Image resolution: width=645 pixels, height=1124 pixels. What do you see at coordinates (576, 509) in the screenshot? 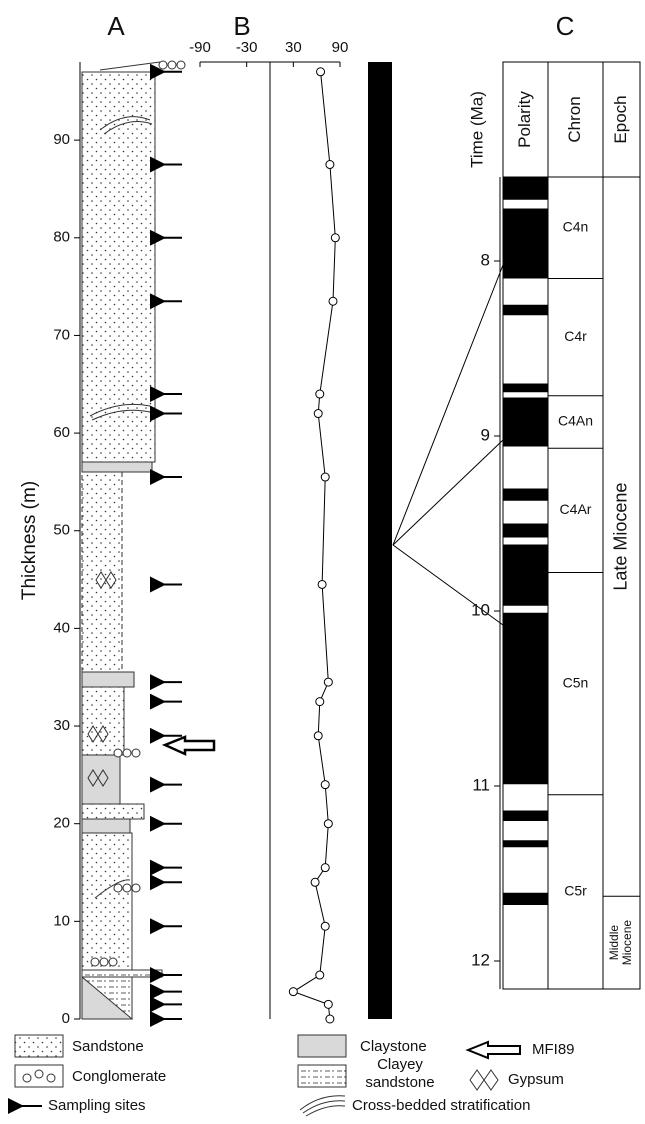
I see `chron-label: C4Ar` at bounding box center [576, 509].